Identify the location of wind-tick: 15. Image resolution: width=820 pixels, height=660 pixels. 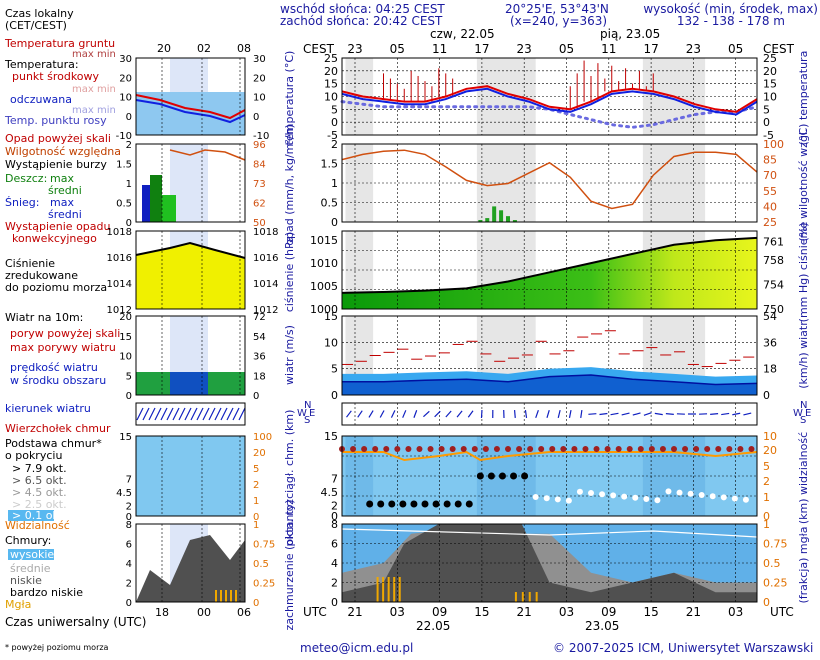
(331, 316).